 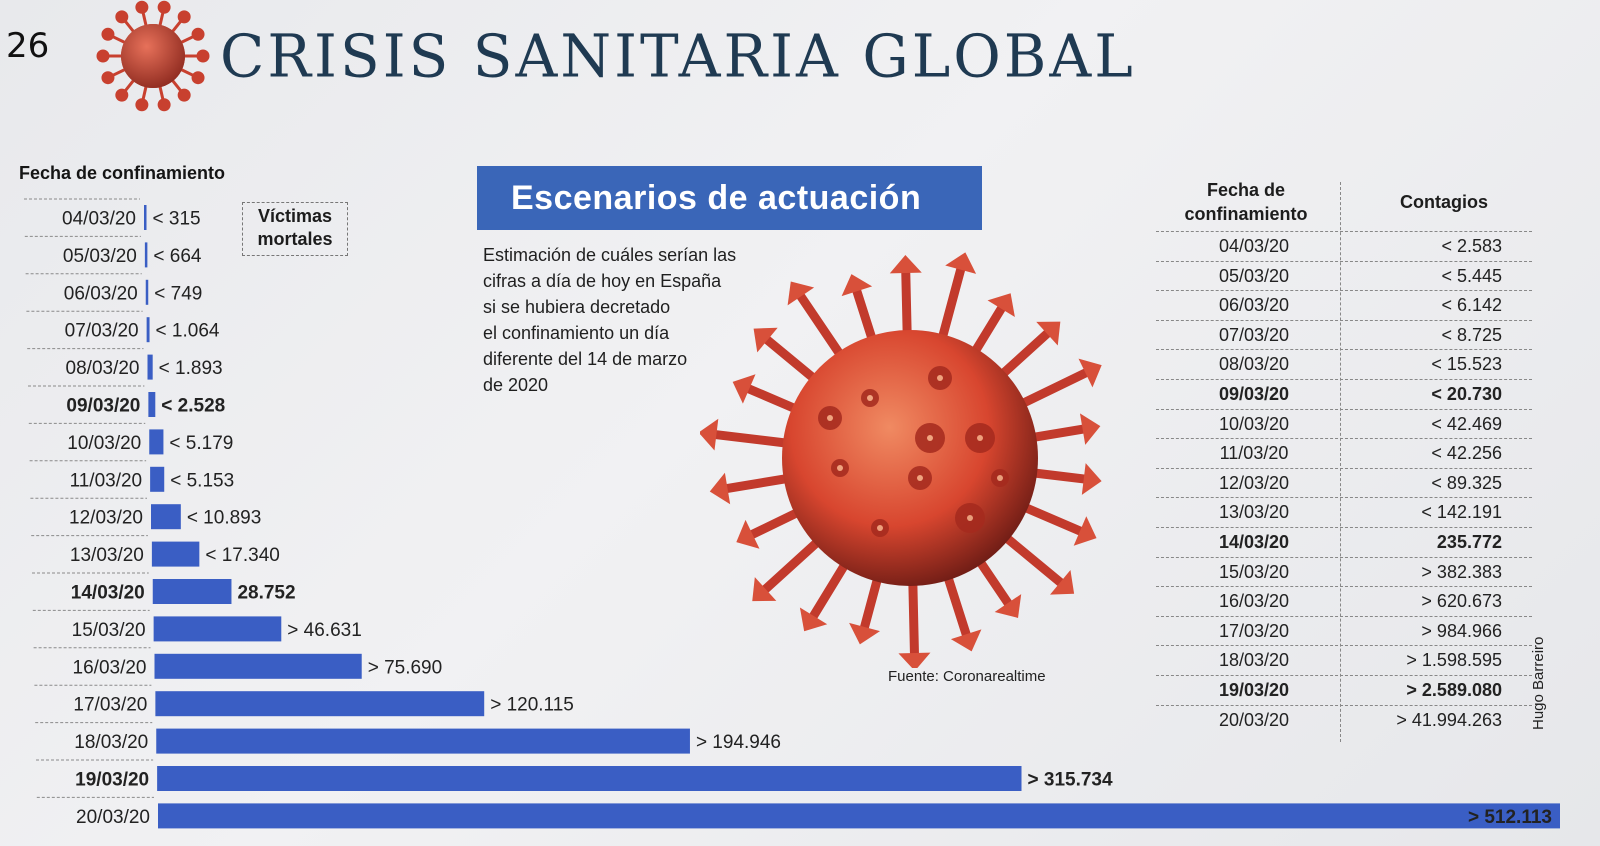 I want to click on bar-value-label: > 46.631, so click(x=324, y=630).